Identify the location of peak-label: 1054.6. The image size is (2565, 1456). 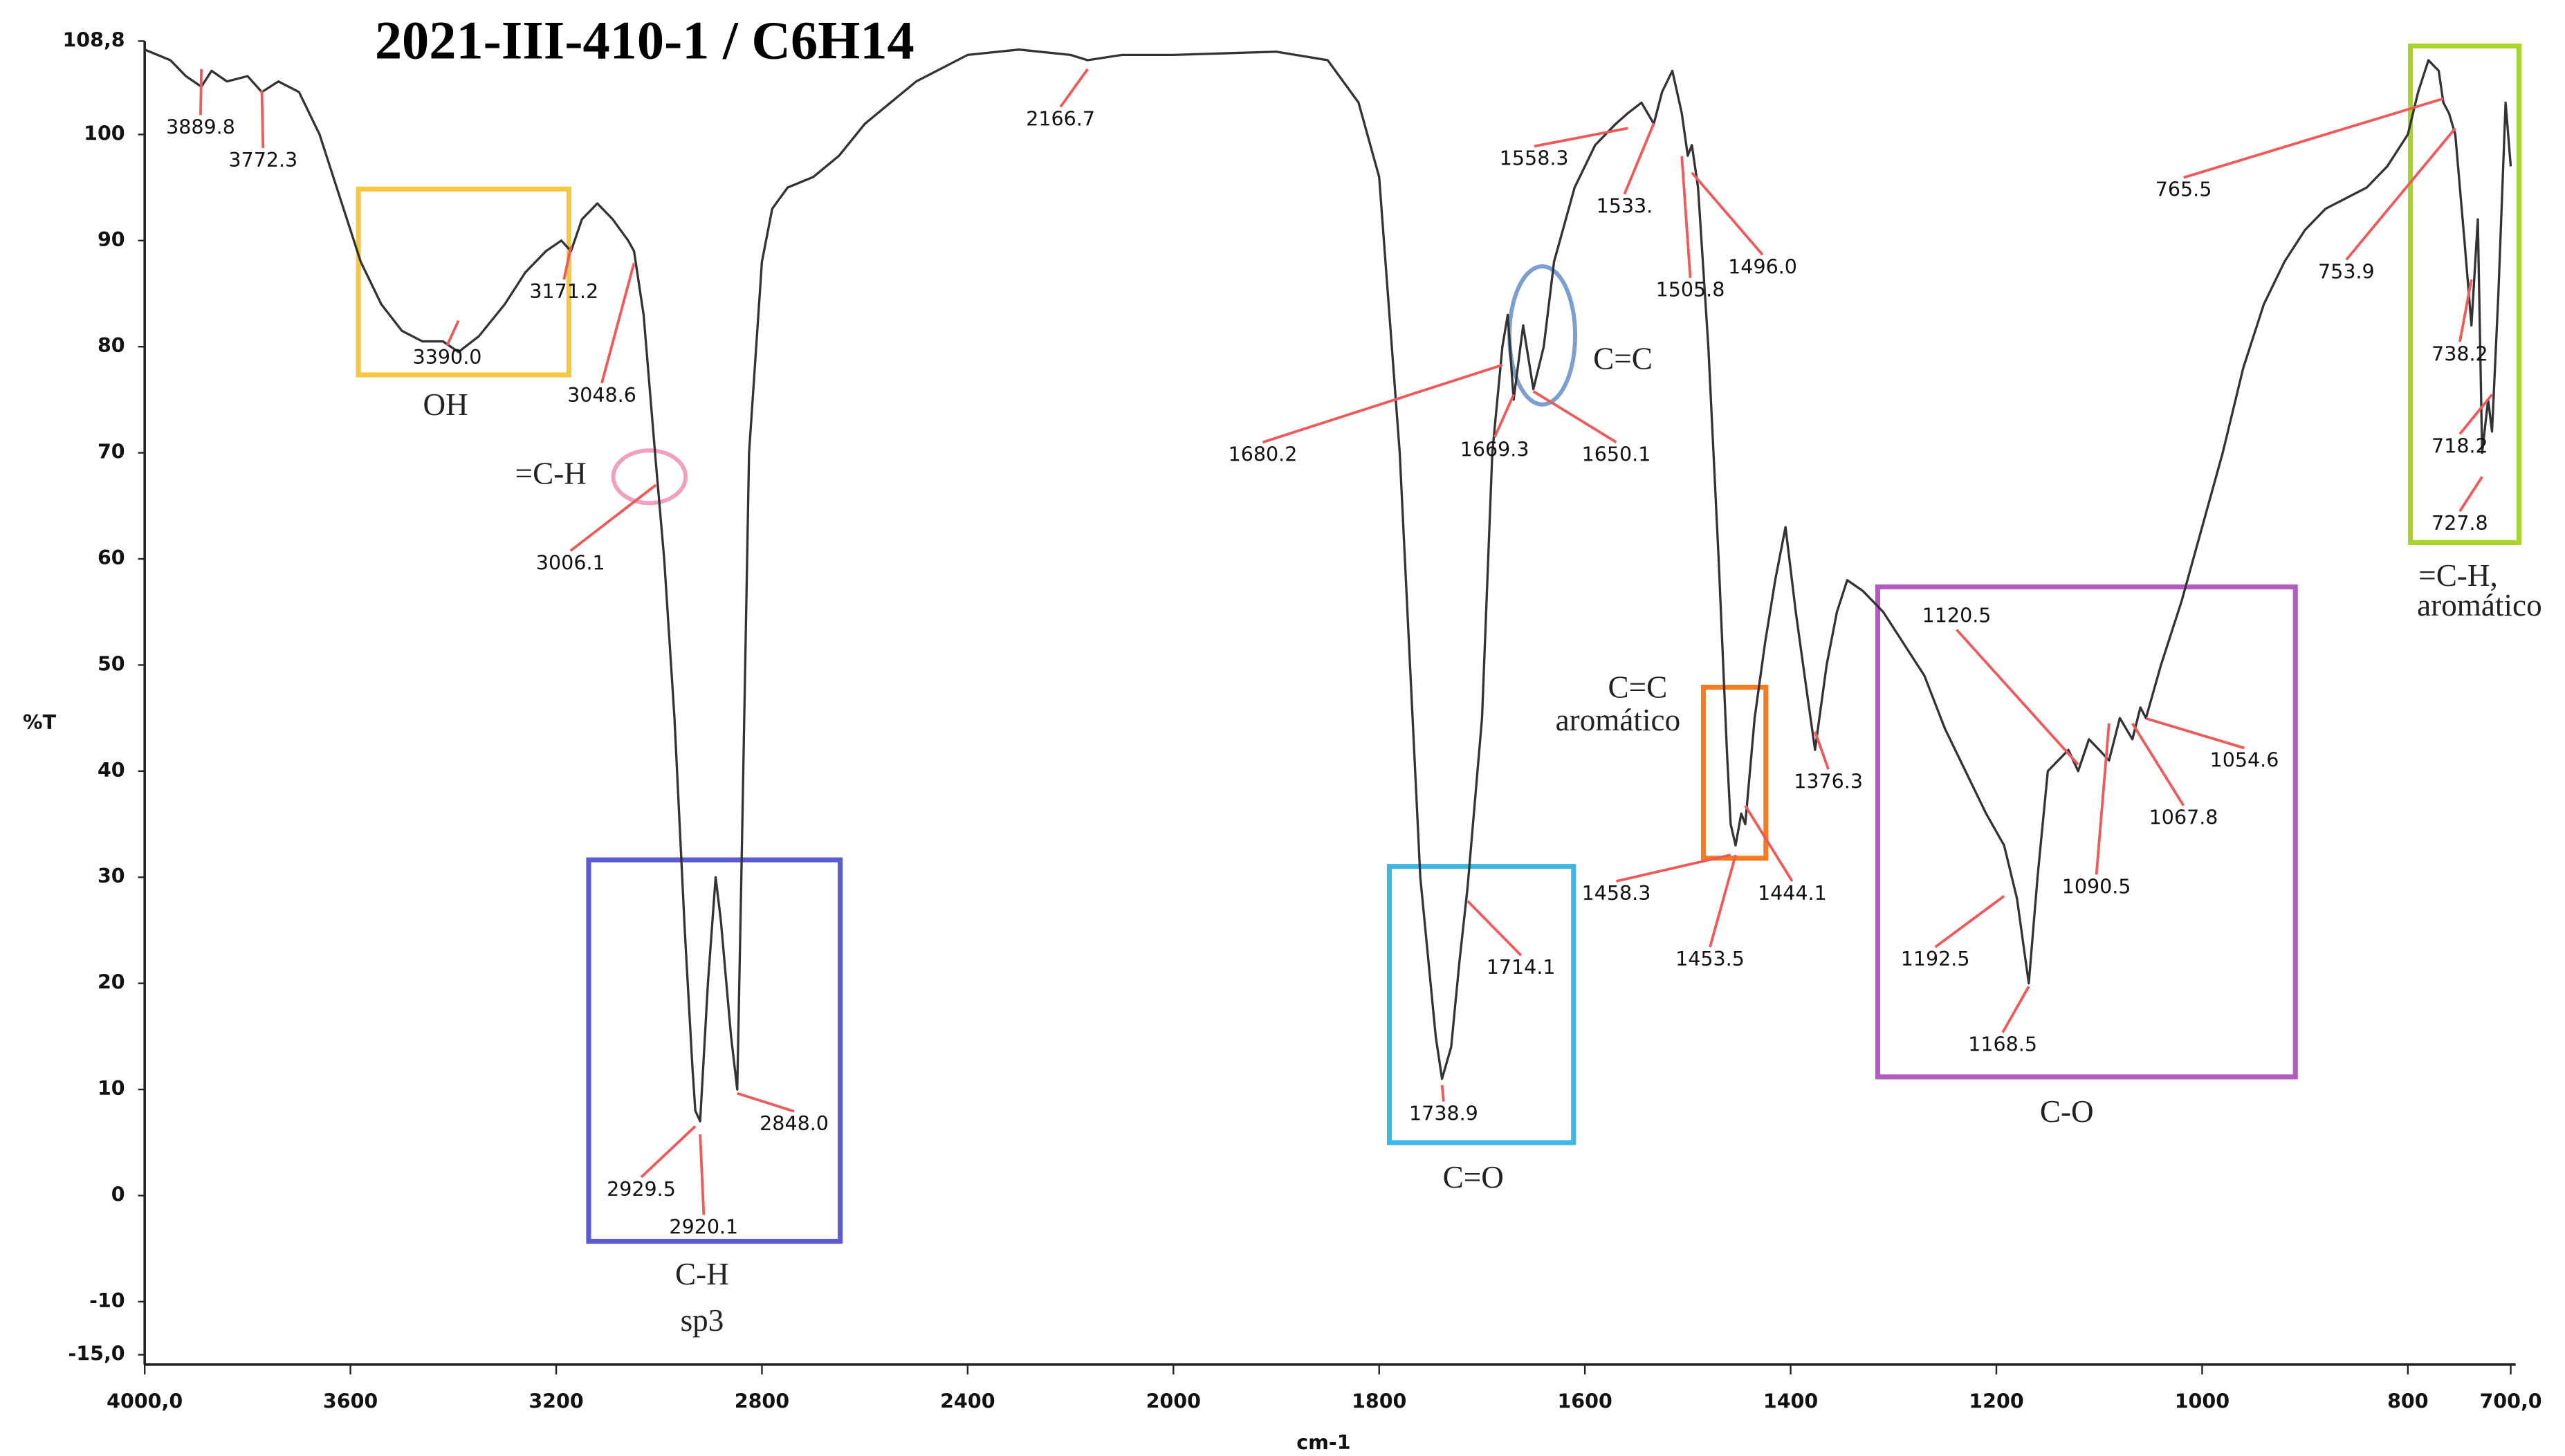
(2244, 760).